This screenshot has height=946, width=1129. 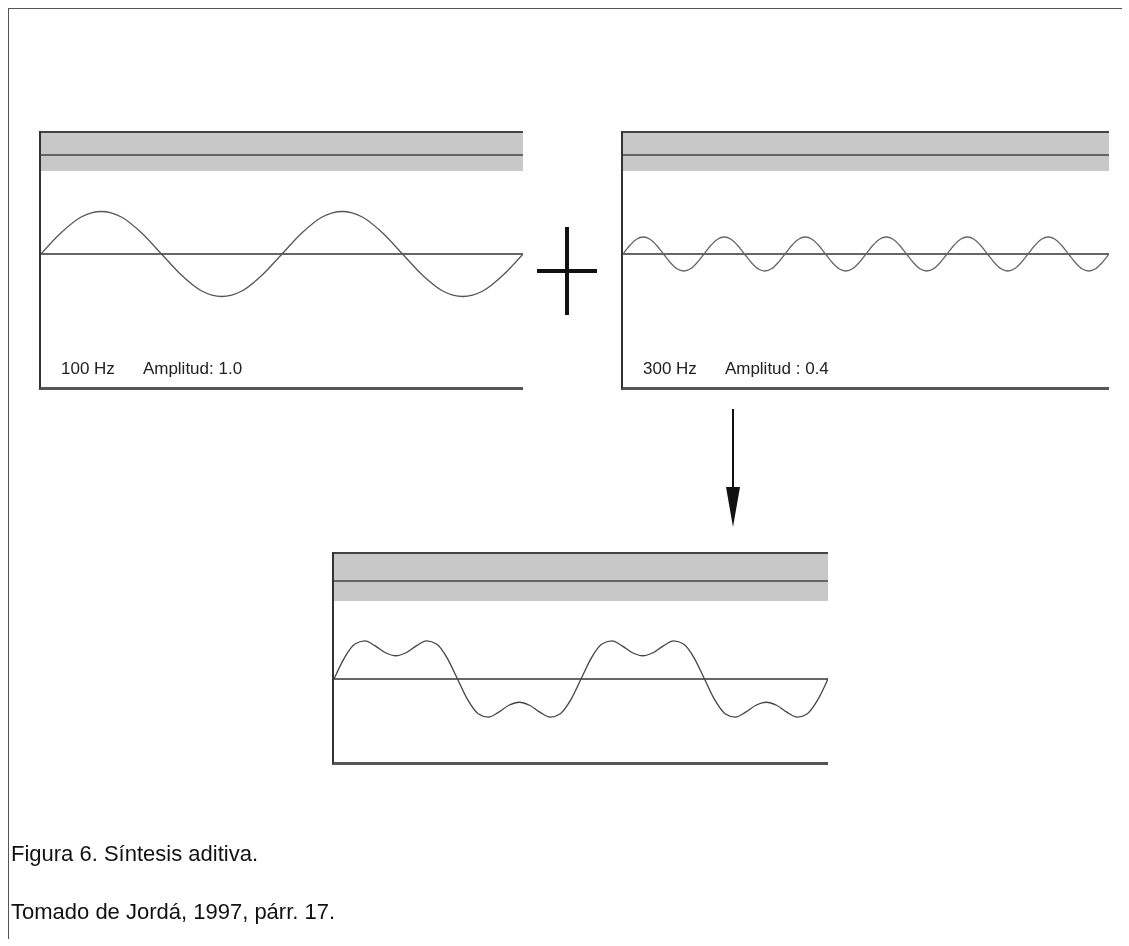 What do you see at coordinates (776, 369) in the screenshot?
I see `text: Amplitud : 0.4` at bounding box center [776, 369].